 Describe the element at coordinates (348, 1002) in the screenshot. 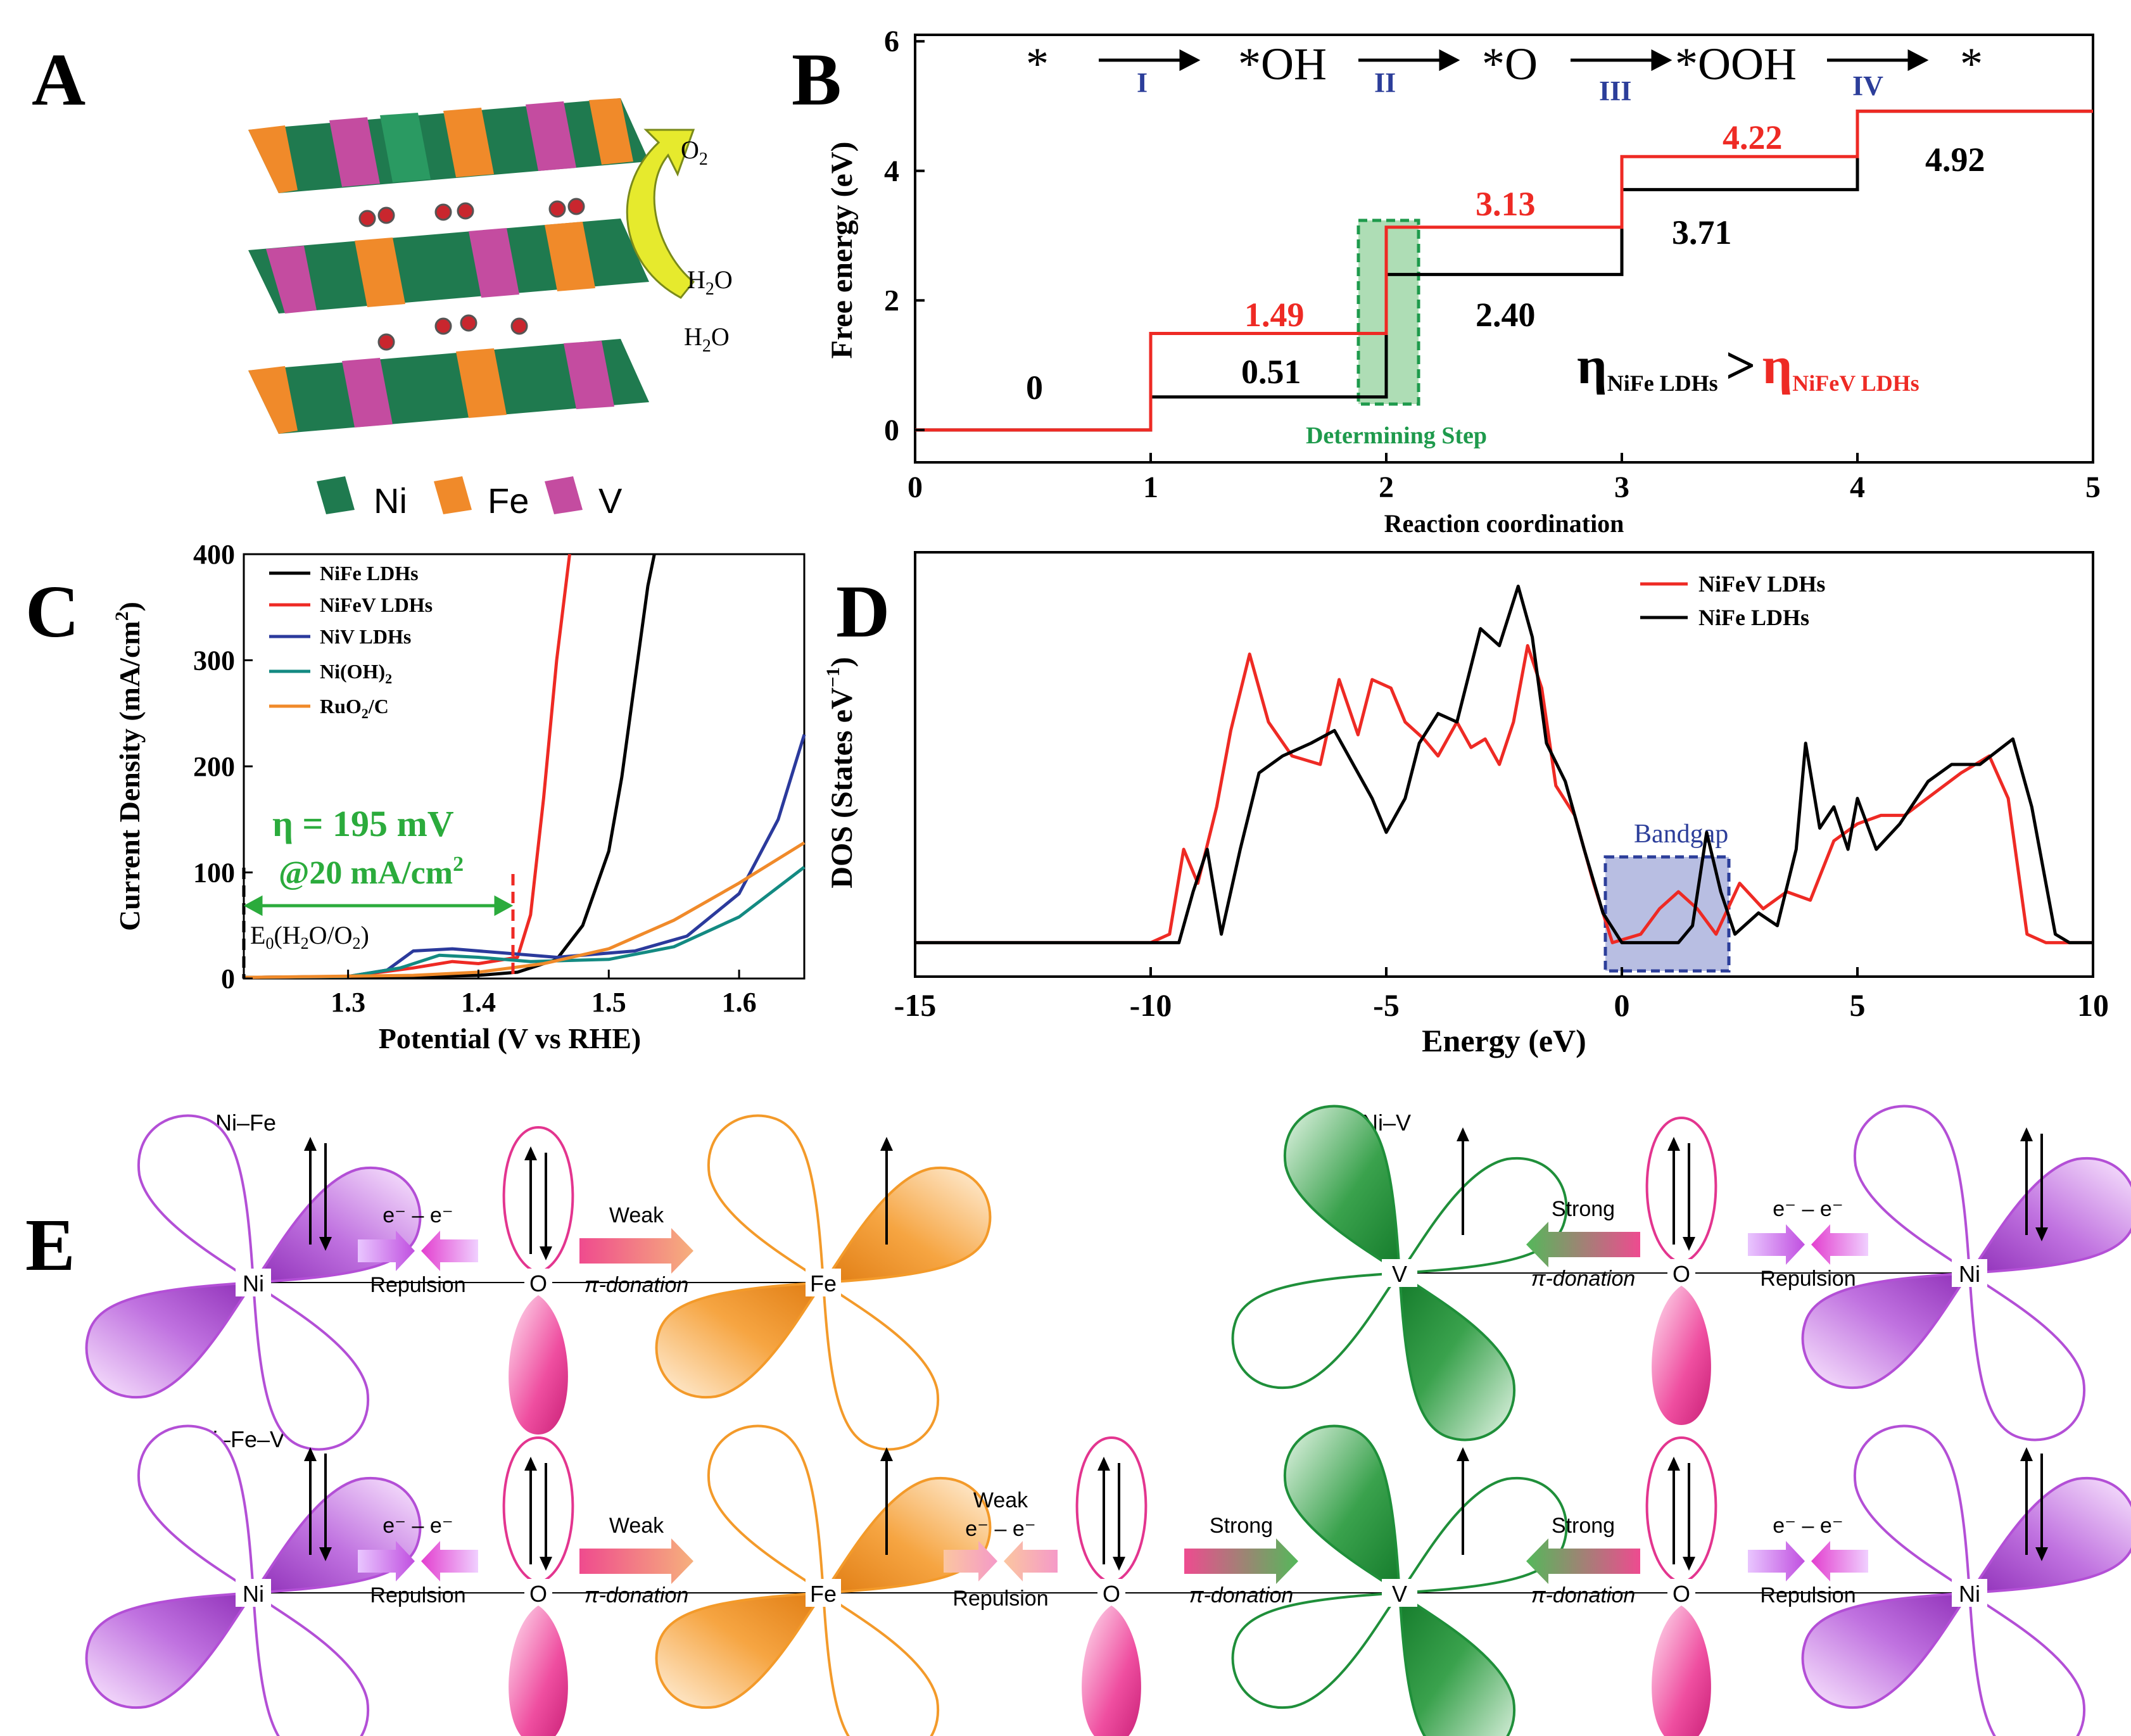

I see `x-tick-label: 1.3` at that location.